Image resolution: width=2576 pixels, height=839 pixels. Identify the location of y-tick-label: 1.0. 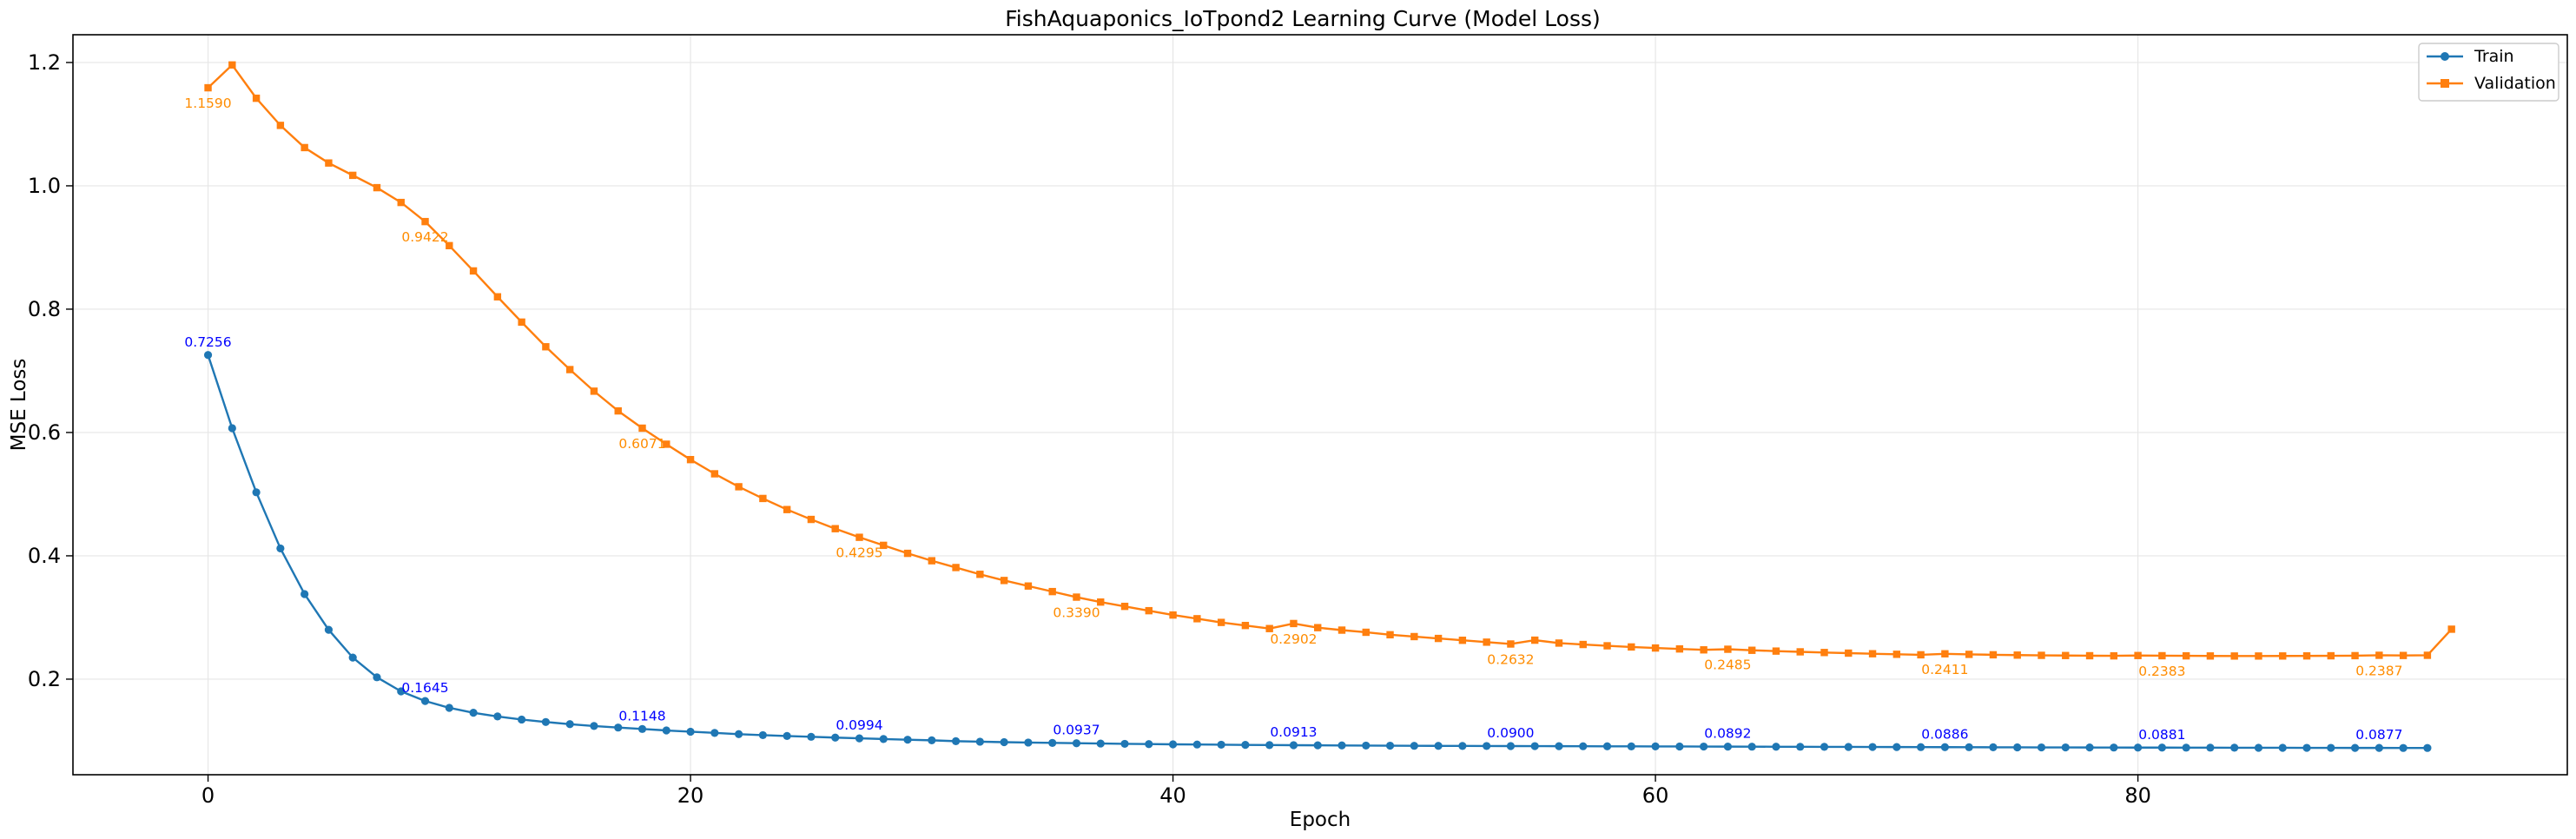
(44, 186).